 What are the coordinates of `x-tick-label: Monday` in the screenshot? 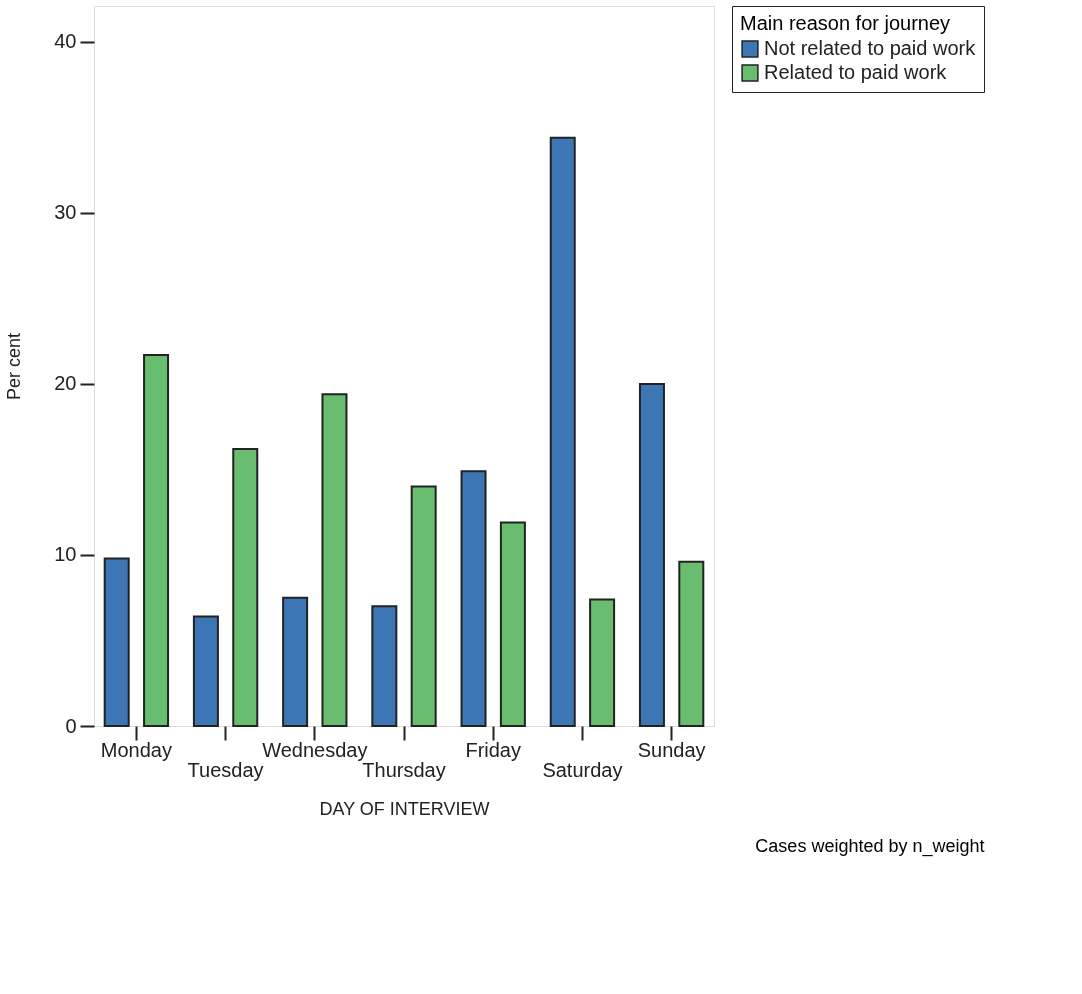 It's located at (136, 749).